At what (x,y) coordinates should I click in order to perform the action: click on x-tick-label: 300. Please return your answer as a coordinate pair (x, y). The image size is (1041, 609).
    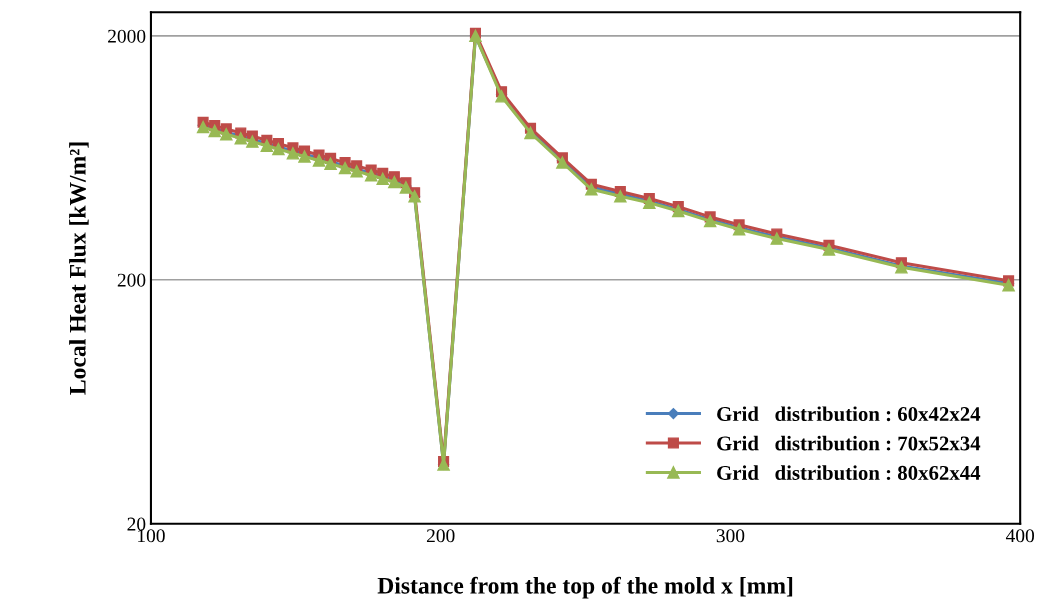
    Looking at the image, I should click on (730, 536).